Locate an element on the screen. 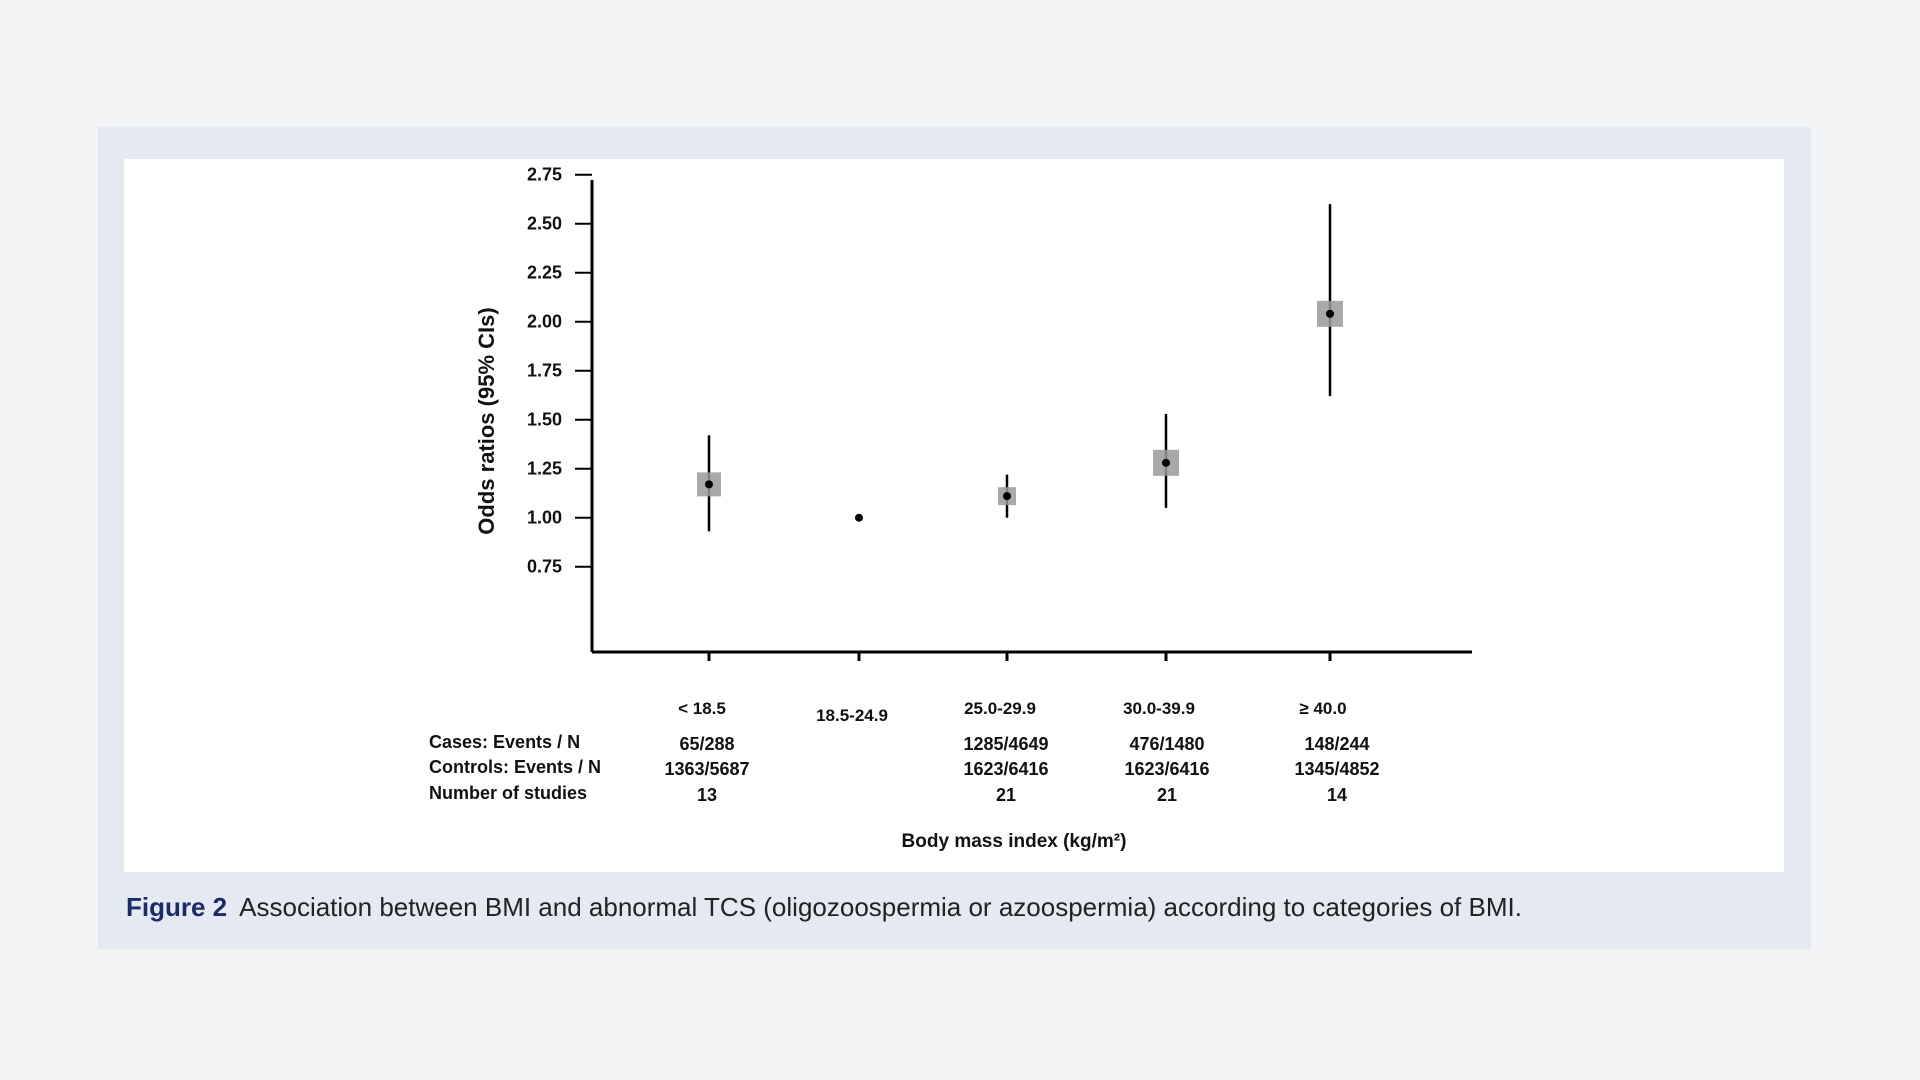 This screenshot has width=1920, height=1080. figure-label: Figure 2 is located at coordinates (177, 907).